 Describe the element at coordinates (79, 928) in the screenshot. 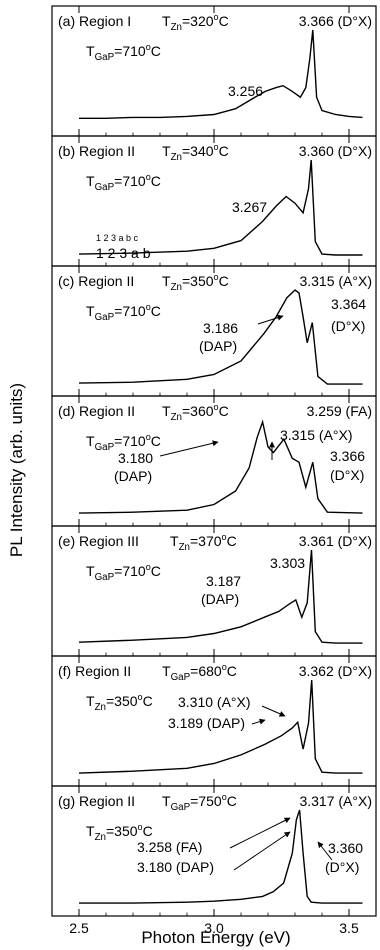

I see `x-tick-label: 2.5` at that location.